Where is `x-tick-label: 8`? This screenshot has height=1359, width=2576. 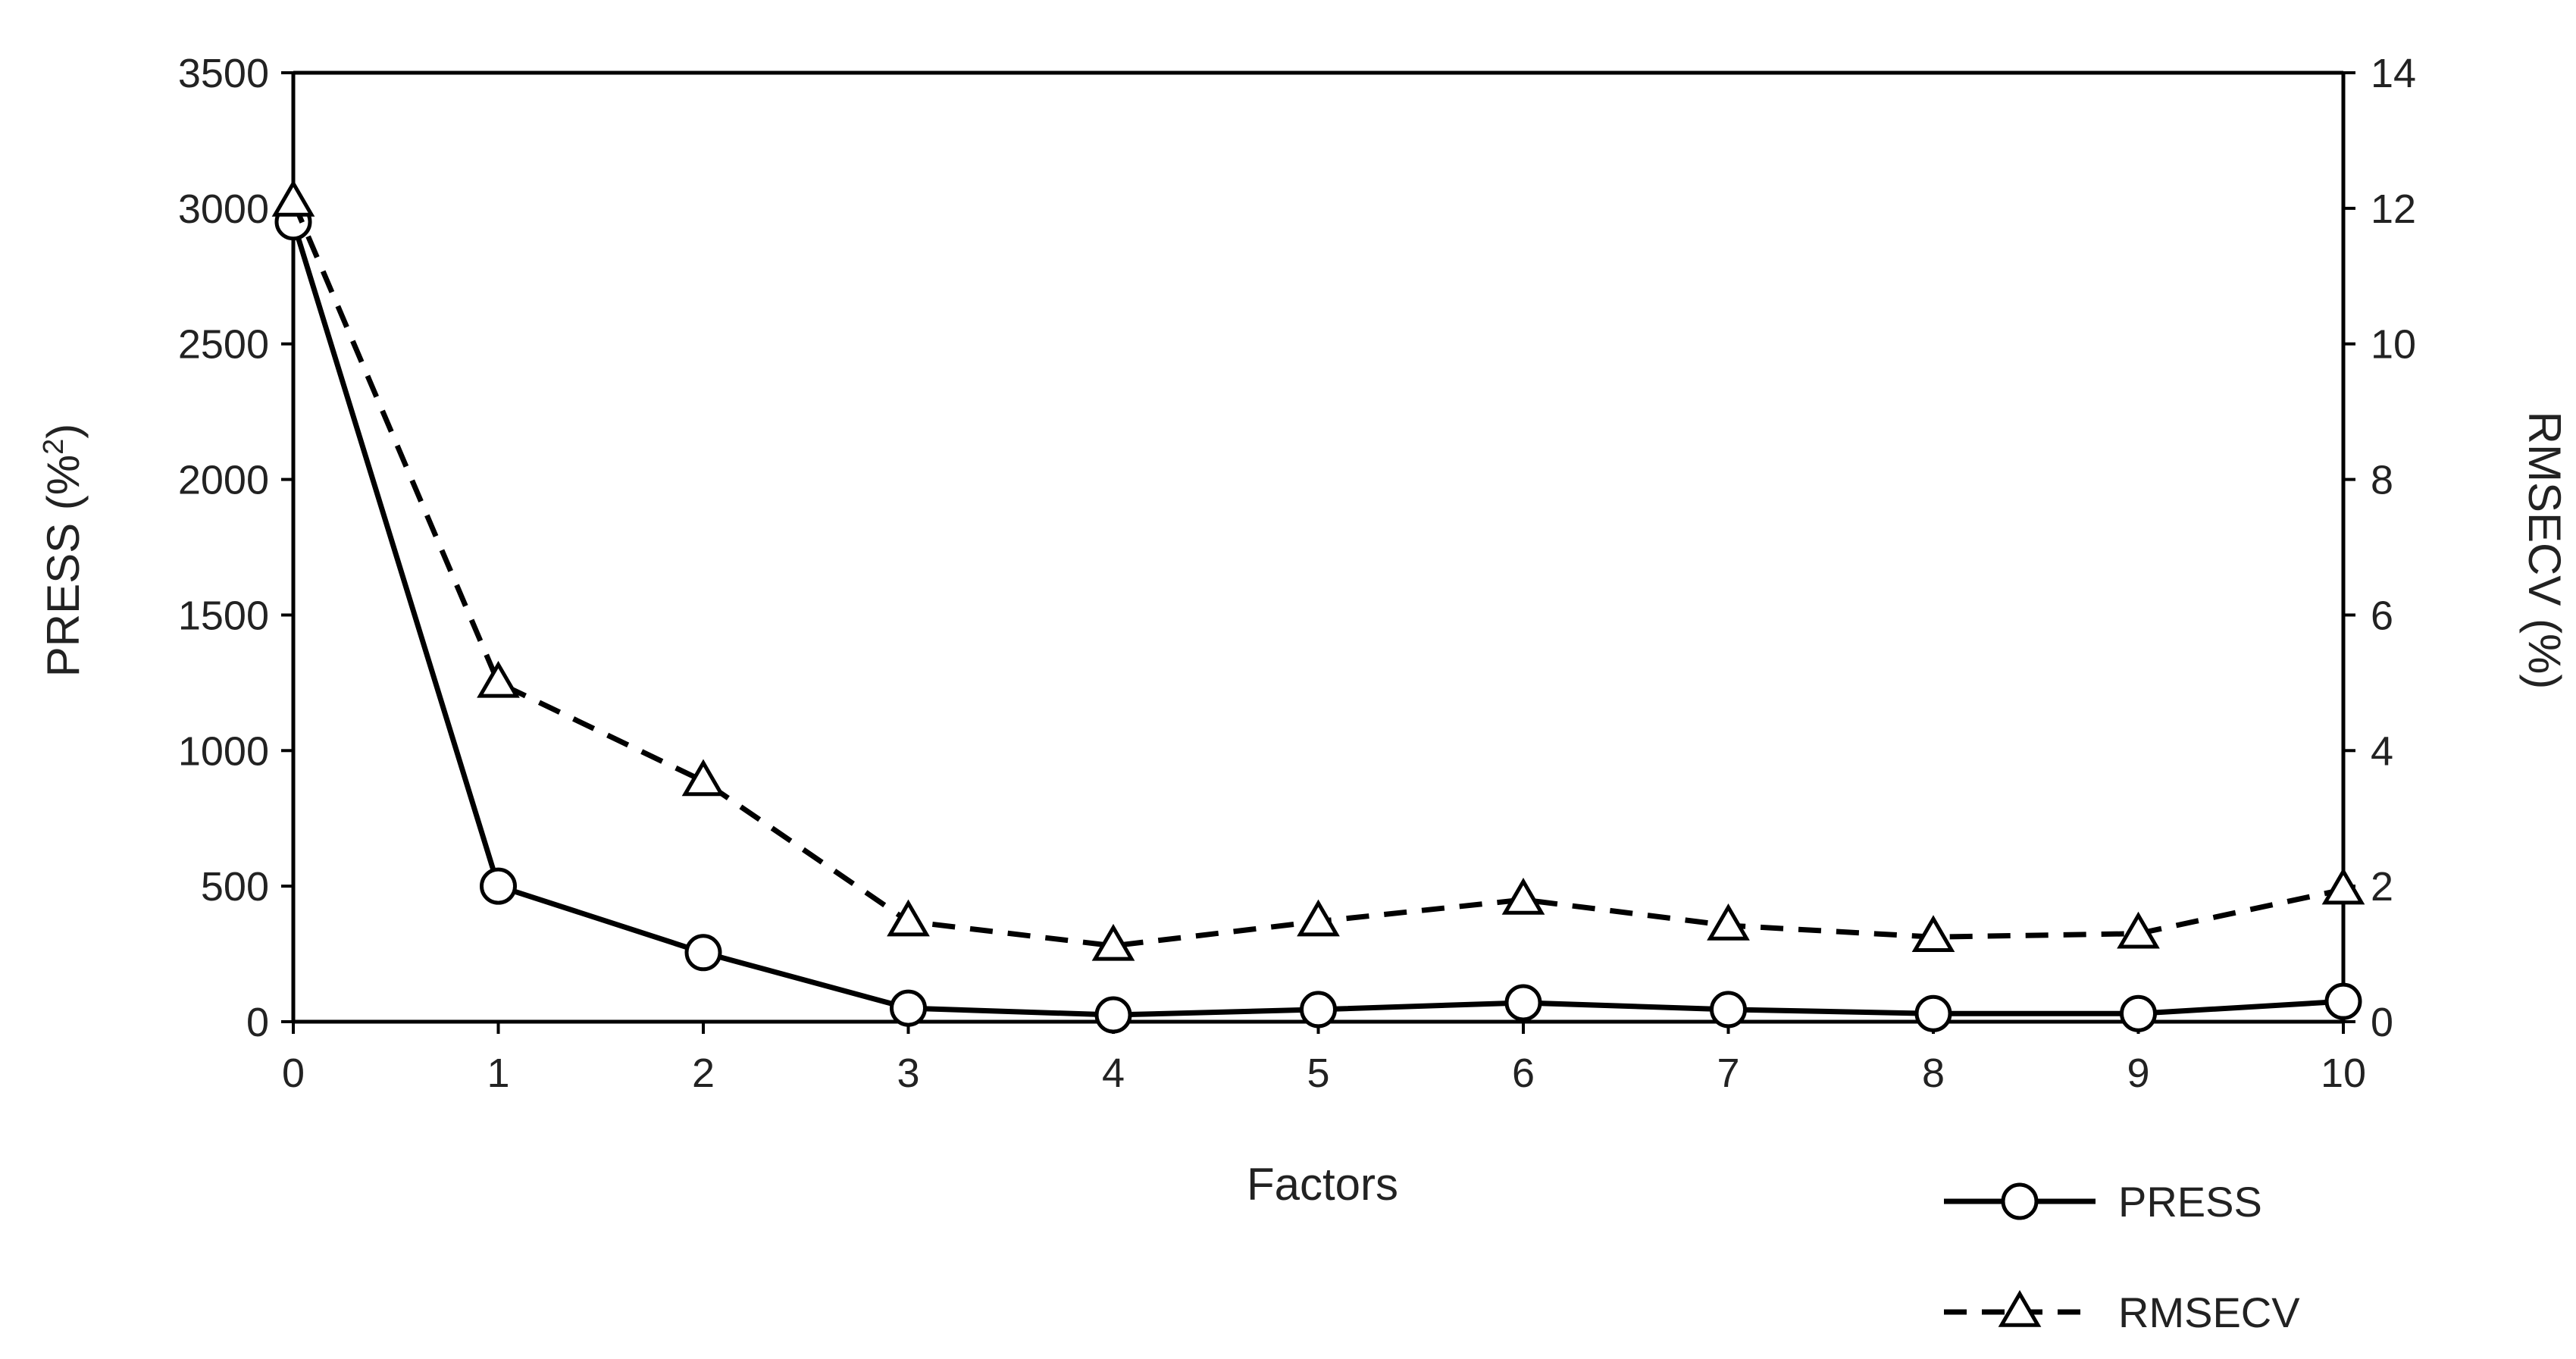
x-tick-label: 8 is located at coordinates (1933, 1073).